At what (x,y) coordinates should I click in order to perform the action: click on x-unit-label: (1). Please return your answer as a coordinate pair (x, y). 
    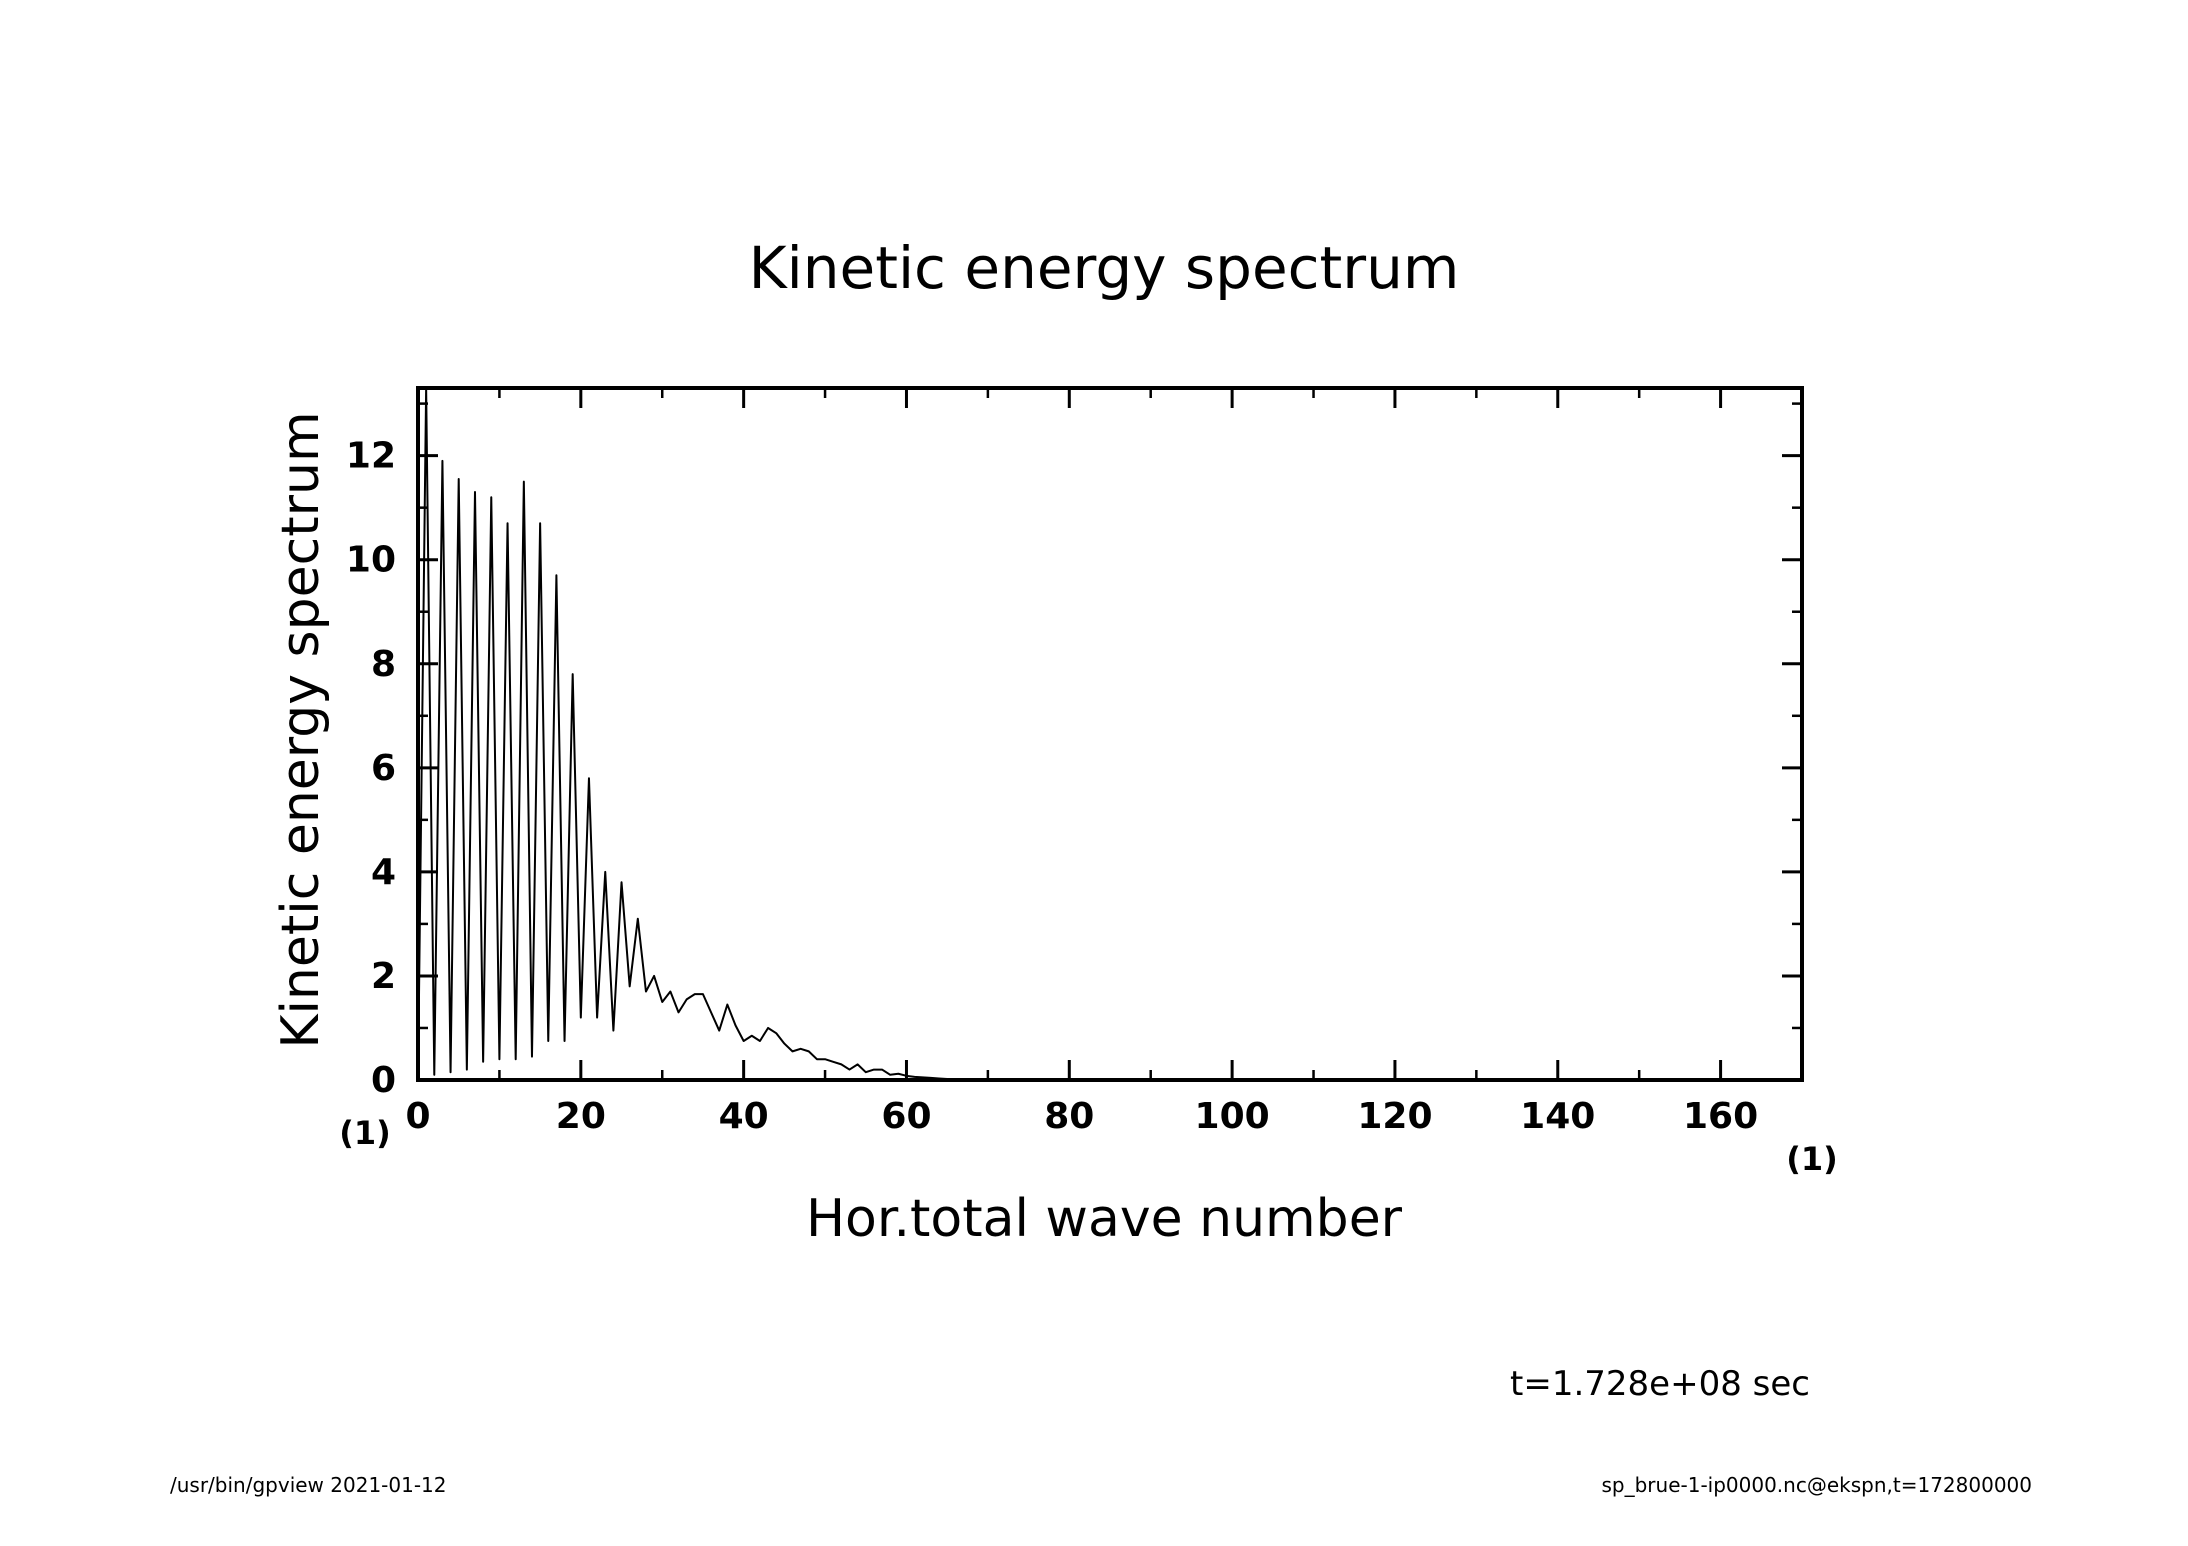
    Looking at the image, I should click on (365, 1133).